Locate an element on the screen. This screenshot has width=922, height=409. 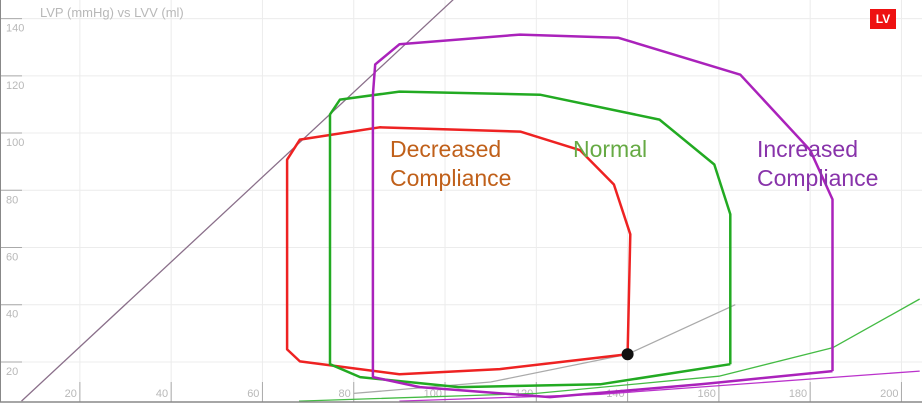
y-tick-label: 140 is located at coordinates (15, 29).